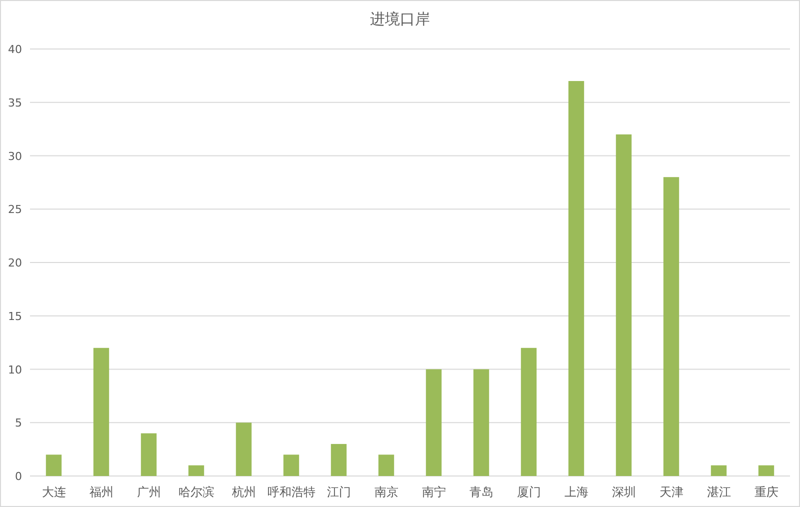 This screenshot has width=800, height=507. What do you see at coordinates (15, 49) in the screenshot?
I see `y-tick-label: 40` at bounding box center [15, 49].